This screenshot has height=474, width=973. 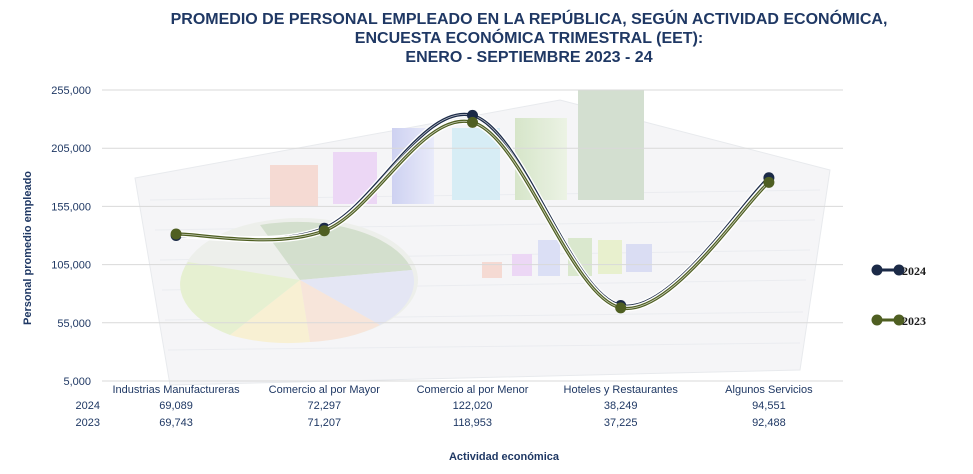 What do you see at coordinates (177, 390) in the screenshot?
I see `x-category-label: Industrias Manufactureras` at bounding box center [177, 390].